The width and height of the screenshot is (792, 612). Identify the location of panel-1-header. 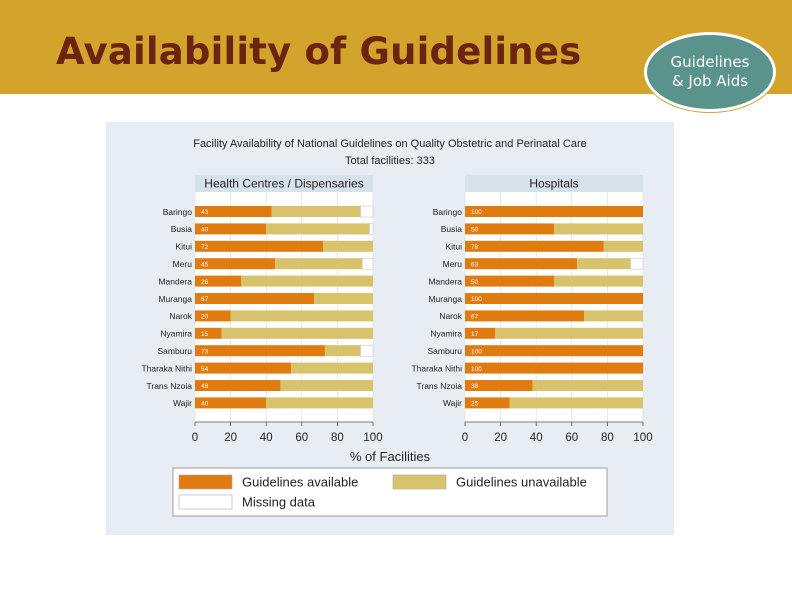
(284, 183).